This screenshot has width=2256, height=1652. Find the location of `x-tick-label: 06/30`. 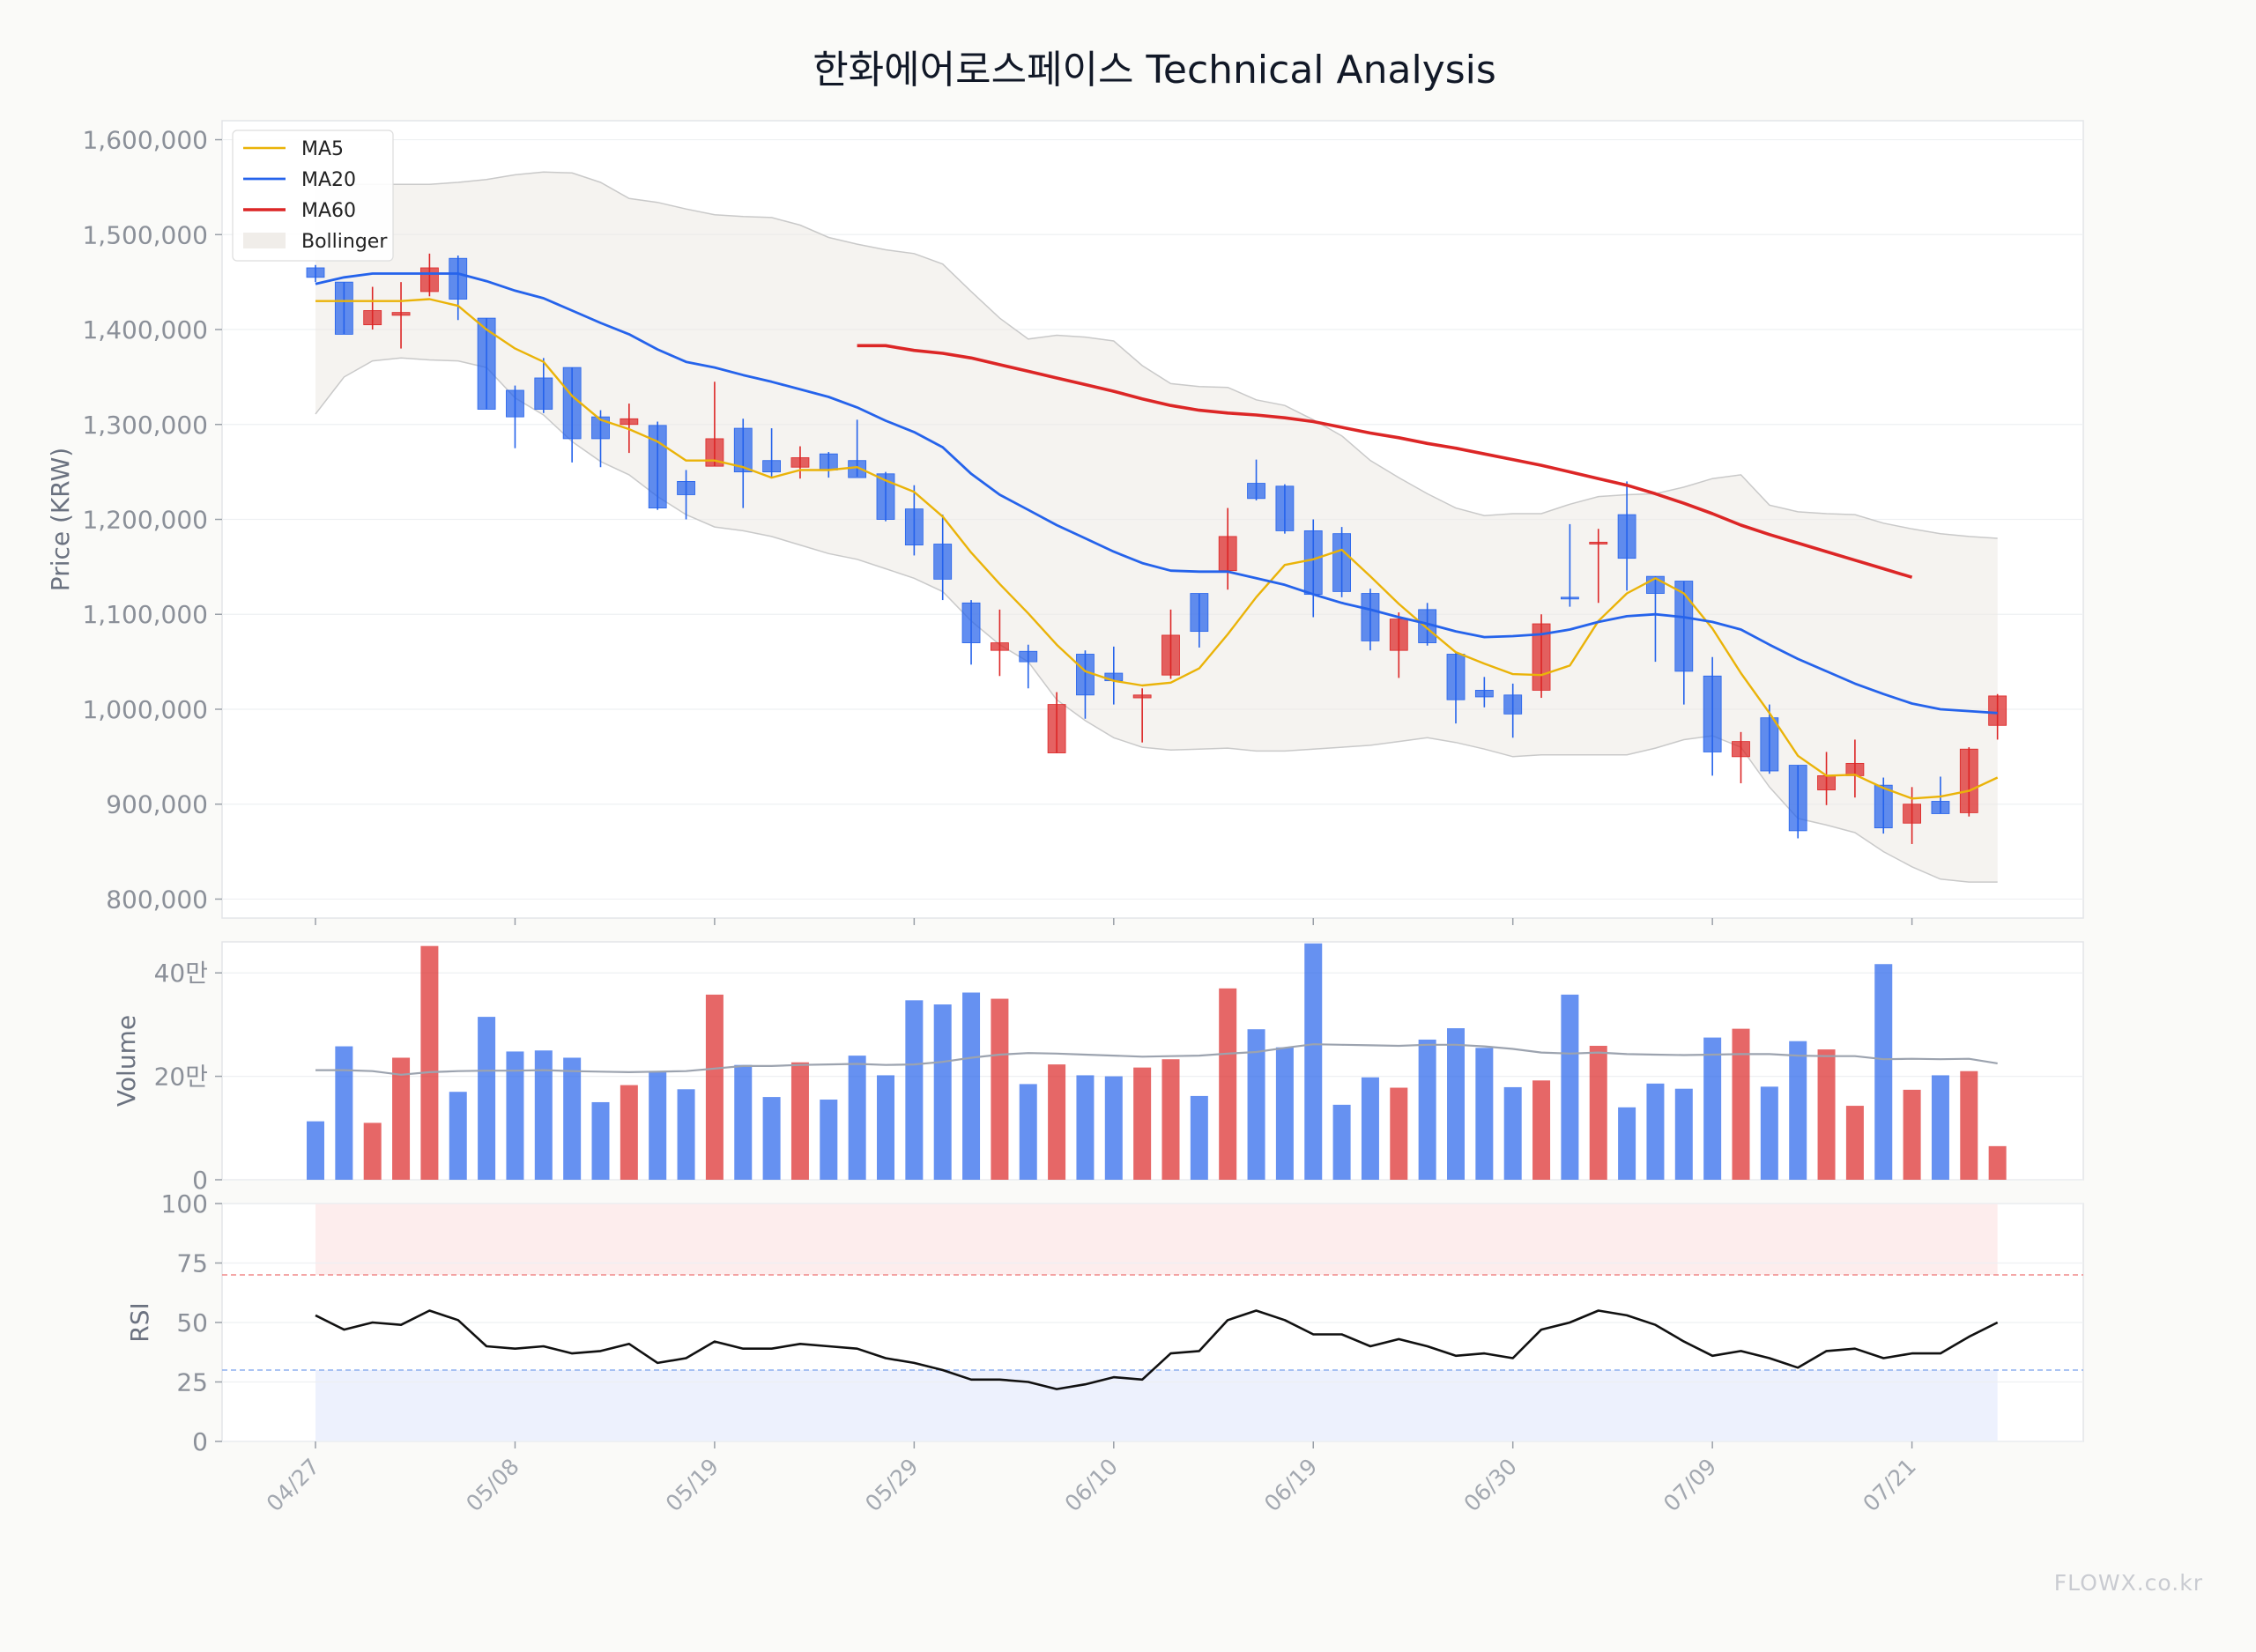

x-tick-label: 06/30 is located at coordinates (1489, 1485).